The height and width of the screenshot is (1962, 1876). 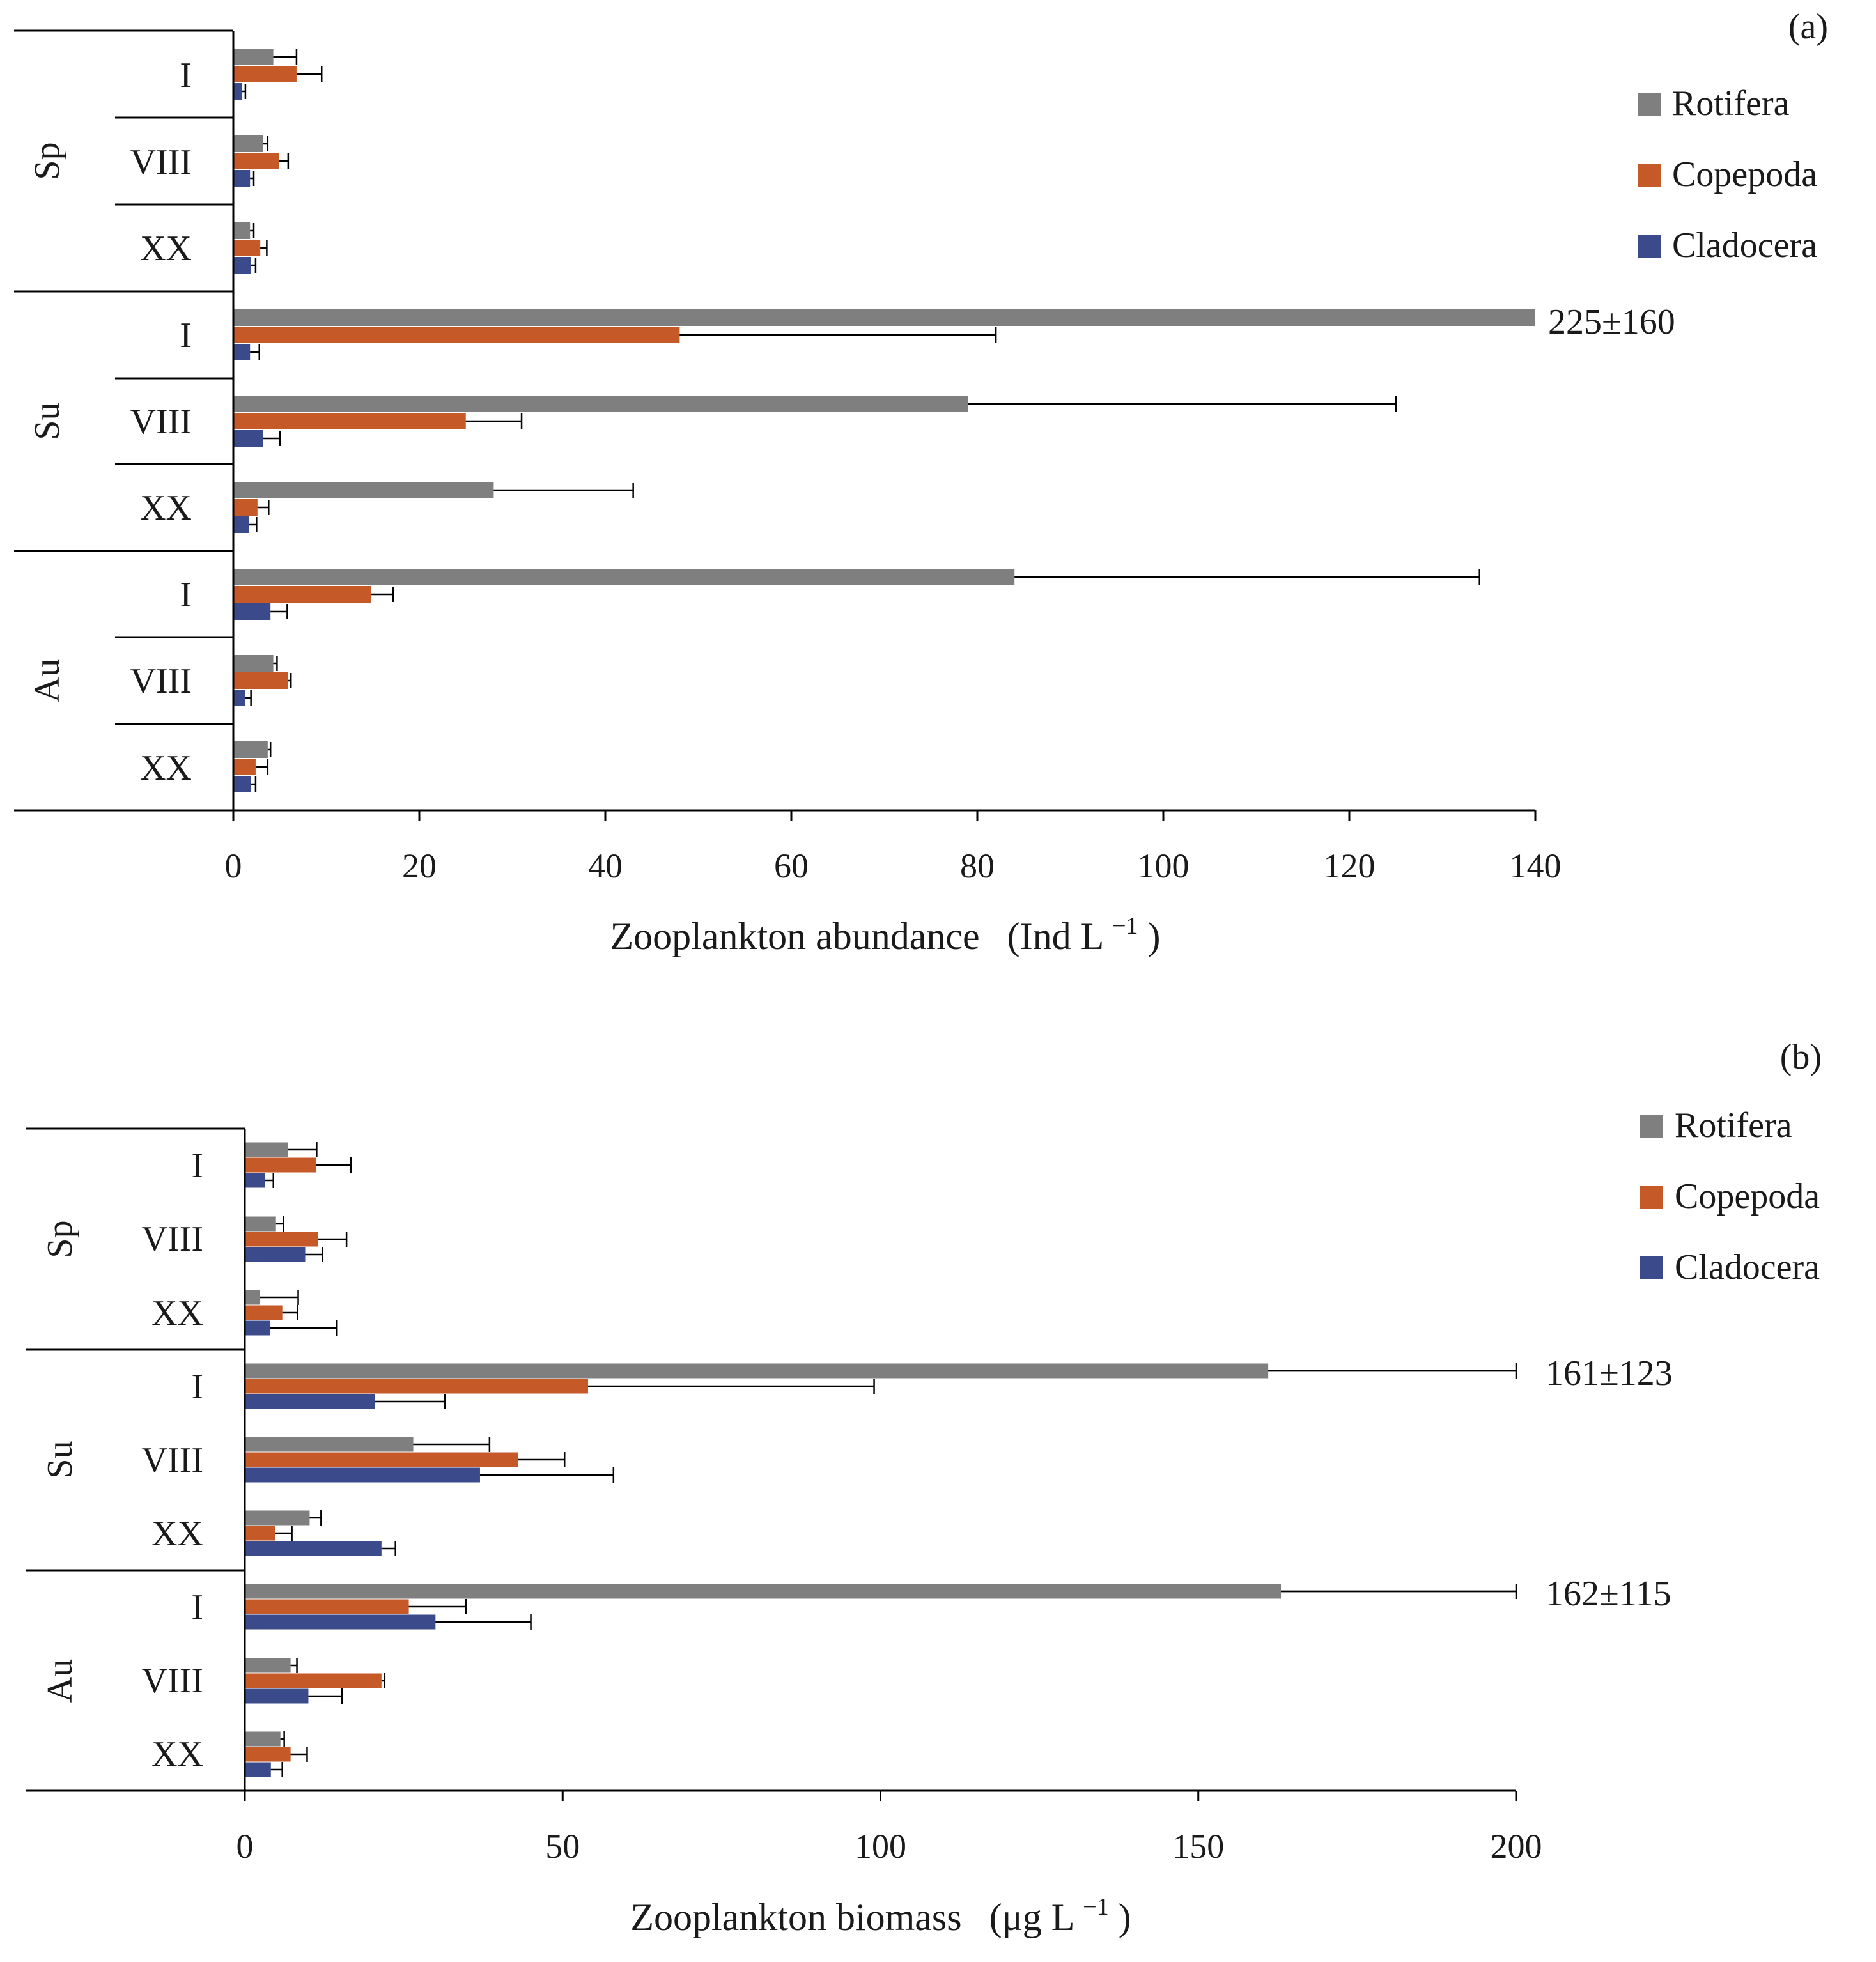 I want to click on b-x-axis-title-unit: (μg L, so click(x=1031, y=1917).